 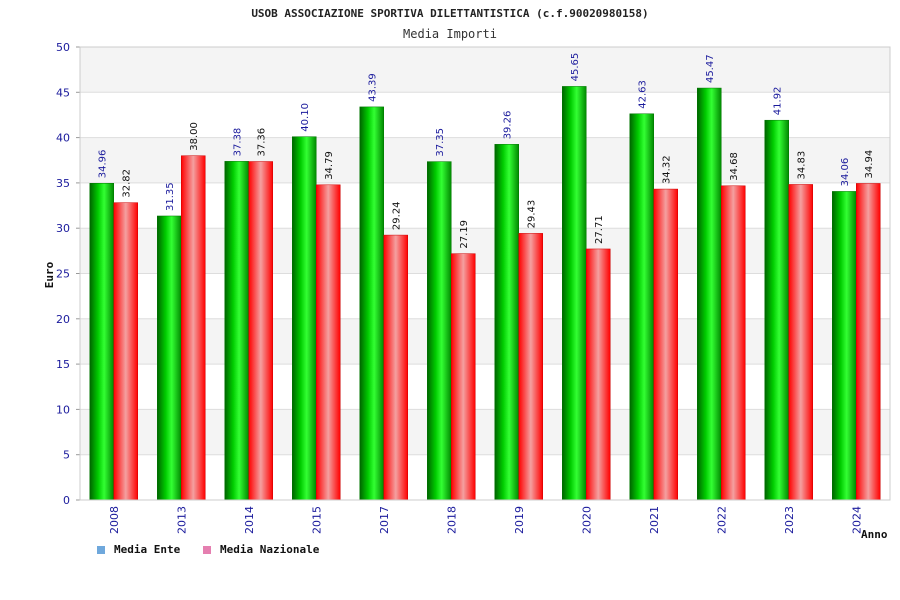 What do you see at coordinates (101, 342) in the screenshot?
I see `bar-media-ente-2008` at bounding box center [101, 342].